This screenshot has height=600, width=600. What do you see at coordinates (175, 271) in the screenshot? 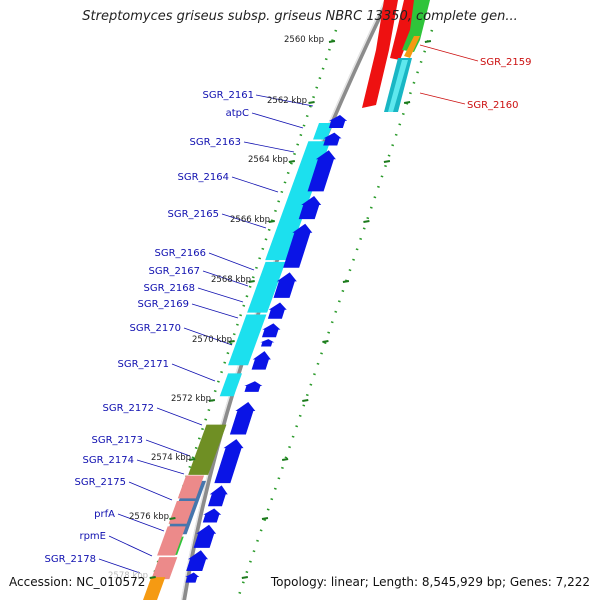
I see `gene-label-sgr-2167: SGR_2167` at bounding box center [175, 271].